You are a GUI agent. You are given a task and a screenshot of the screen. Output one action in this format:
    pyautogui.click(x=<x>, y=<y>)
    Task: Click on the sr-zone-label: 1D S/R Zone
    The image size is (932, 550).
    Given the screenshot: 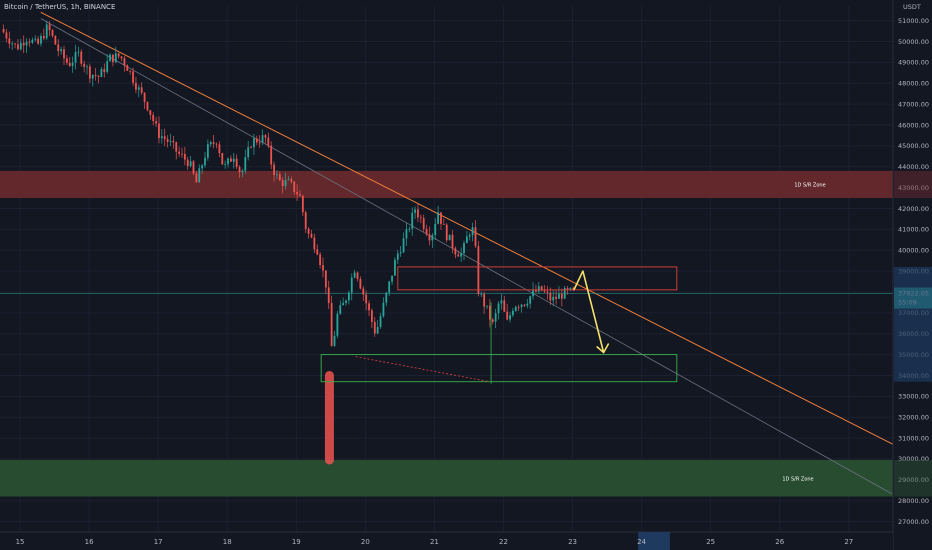 What is the action you would take?
    pyautogui.click(x=809, y=185)
    